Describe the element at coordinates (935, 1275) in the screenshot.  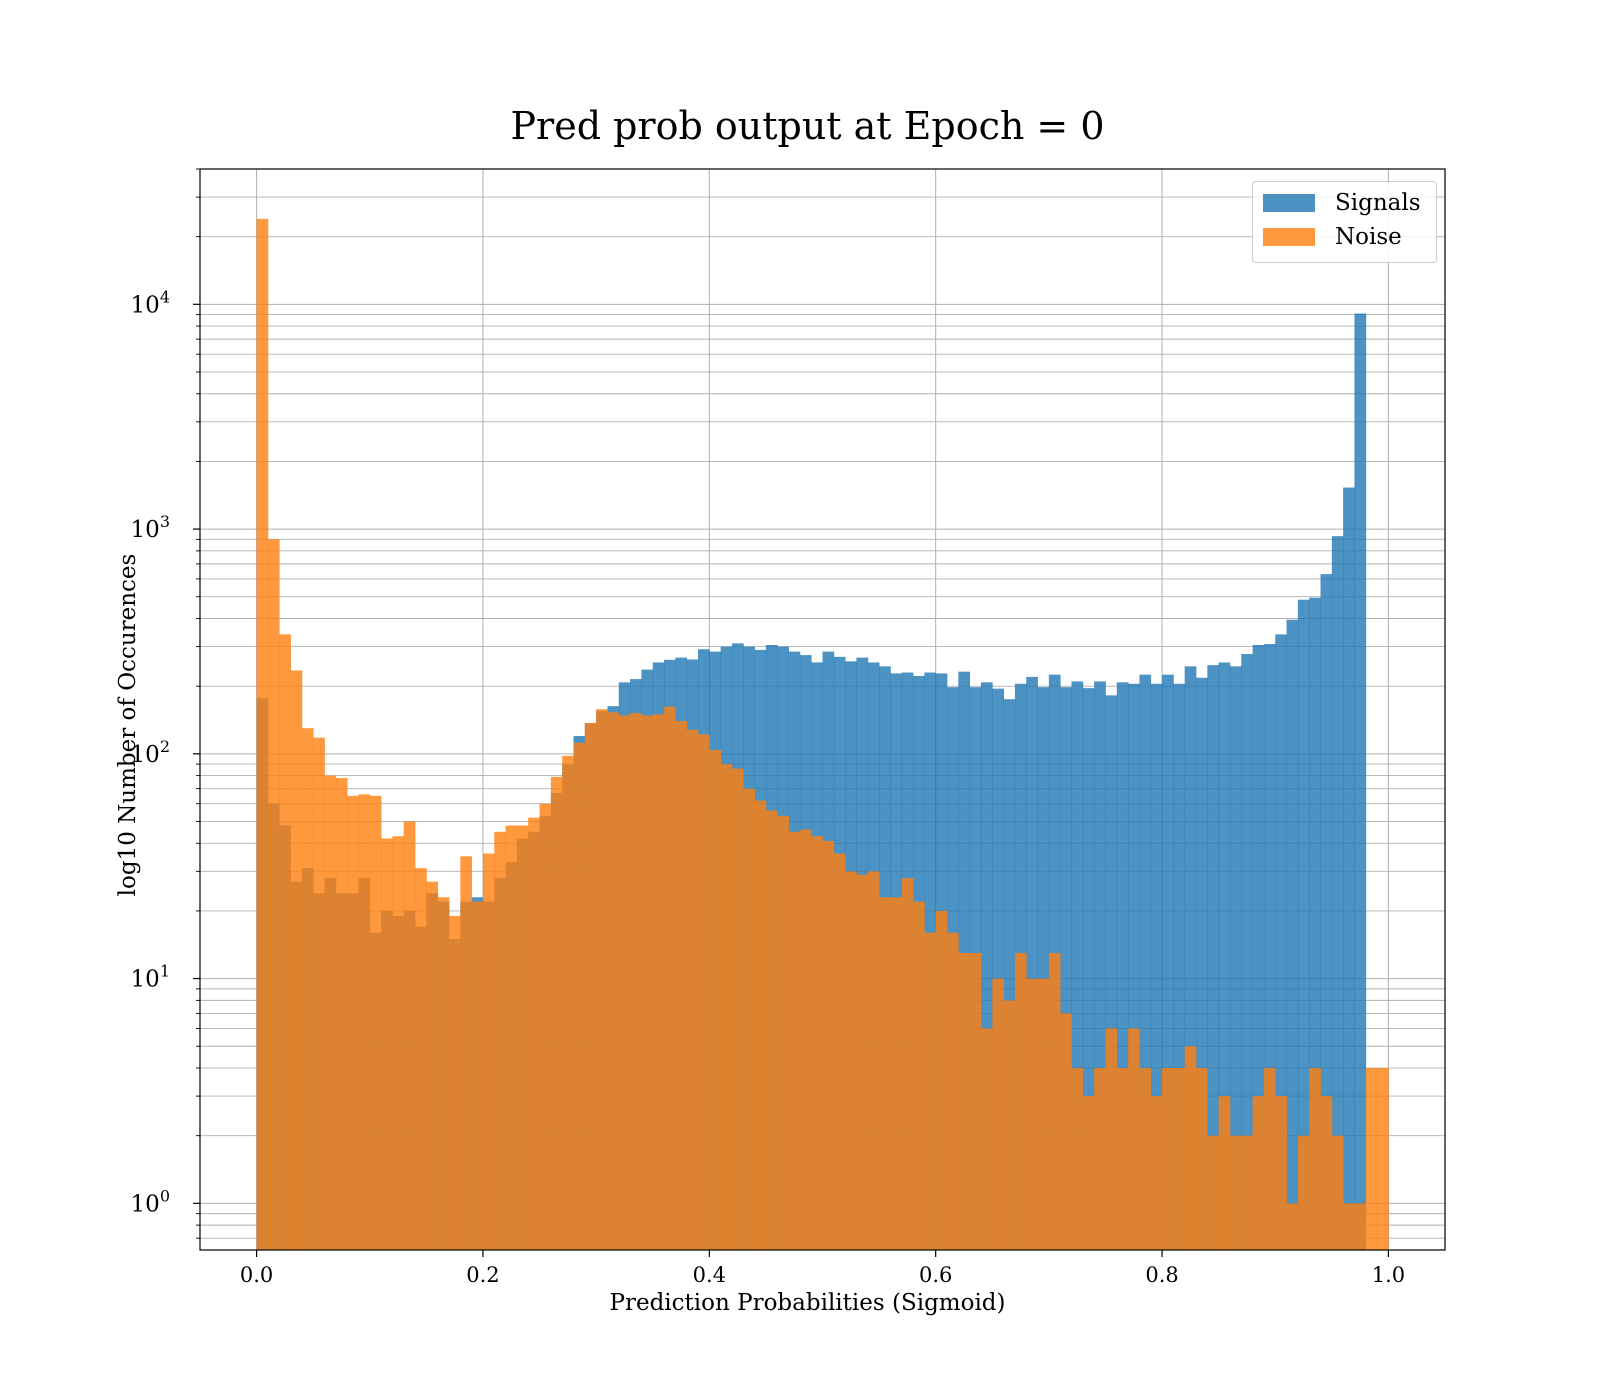
I see `x-tick-label: 0.6` at that location.